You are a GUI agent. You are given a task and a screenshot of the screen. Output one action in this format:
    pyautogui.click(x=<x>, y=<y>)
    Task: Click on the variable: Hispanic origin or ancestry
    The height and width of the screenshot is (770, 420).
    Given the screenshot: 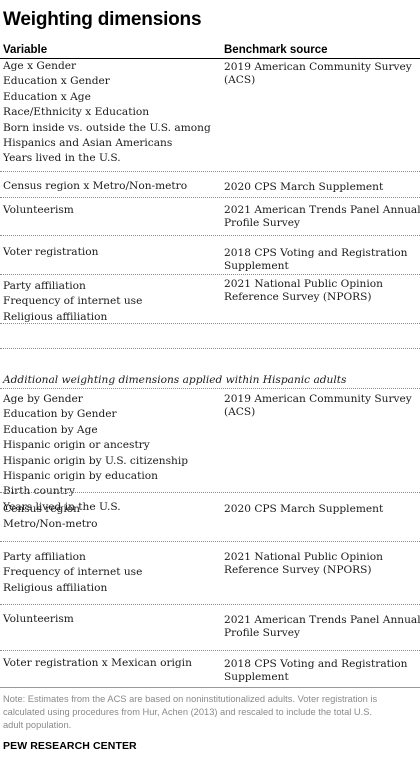 What is the action you would take?
    pyautogui.click(x=76, y=445)
    